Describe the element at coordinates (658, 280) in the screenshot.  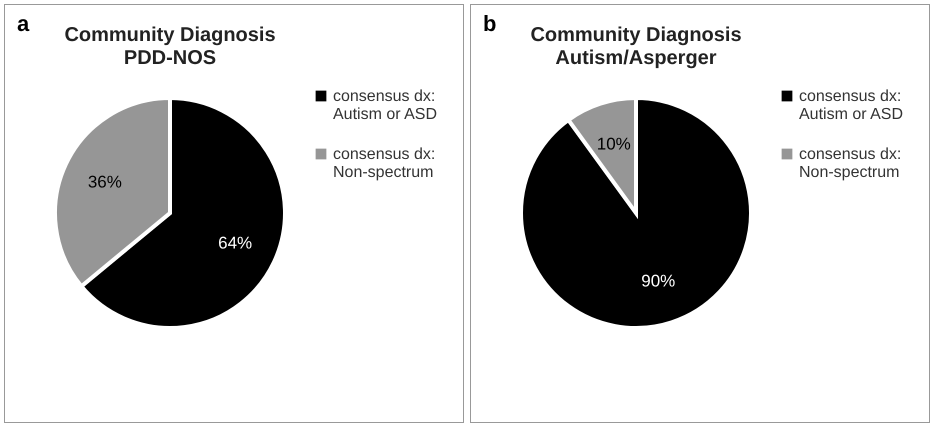
I see `data-label: 90%` at that location.